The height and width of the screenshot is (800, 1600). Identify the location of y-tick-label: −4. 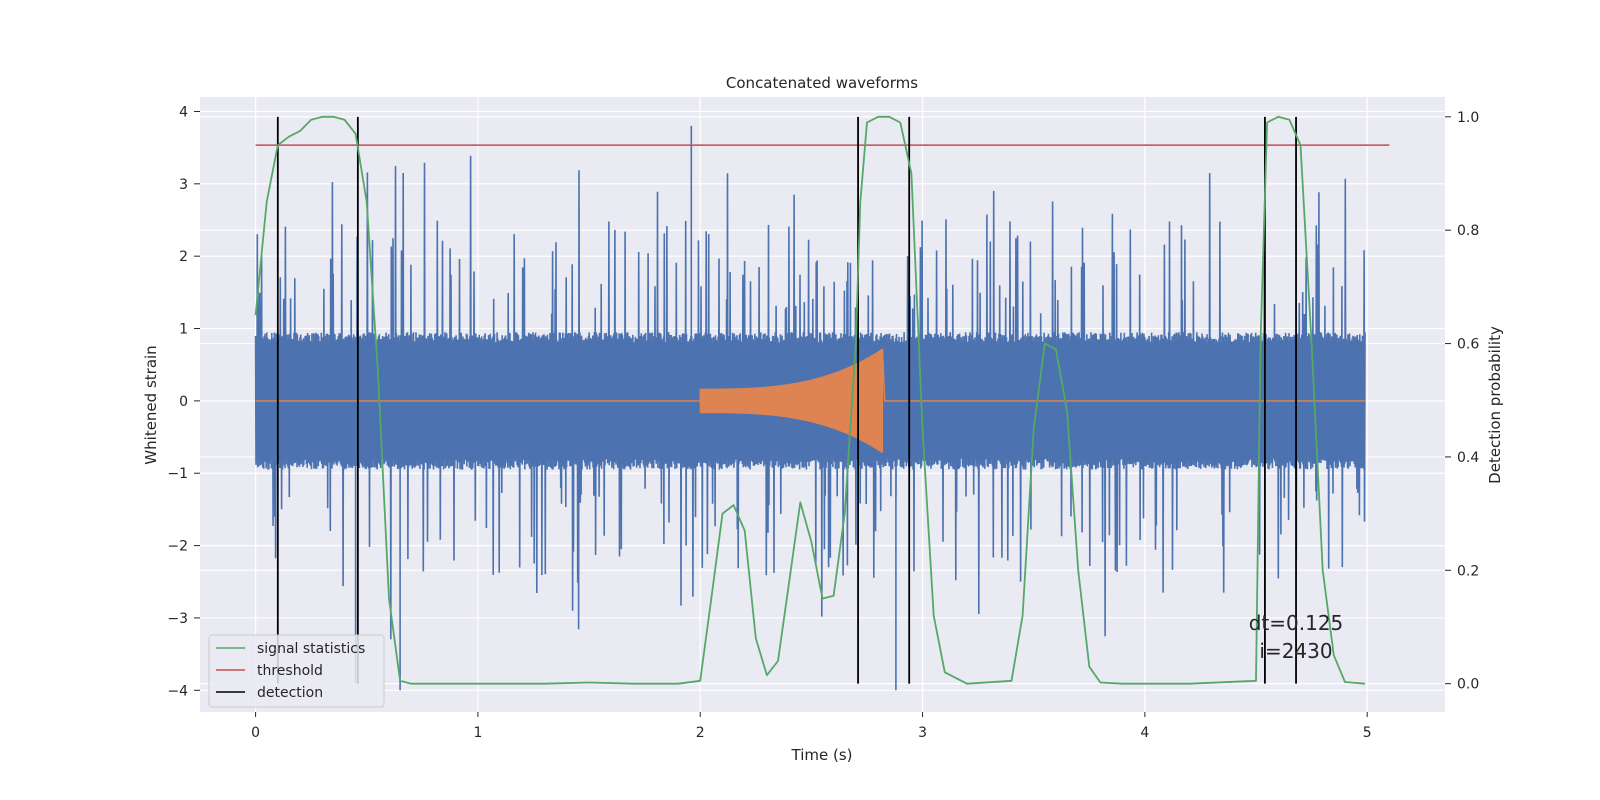
(177, 691).